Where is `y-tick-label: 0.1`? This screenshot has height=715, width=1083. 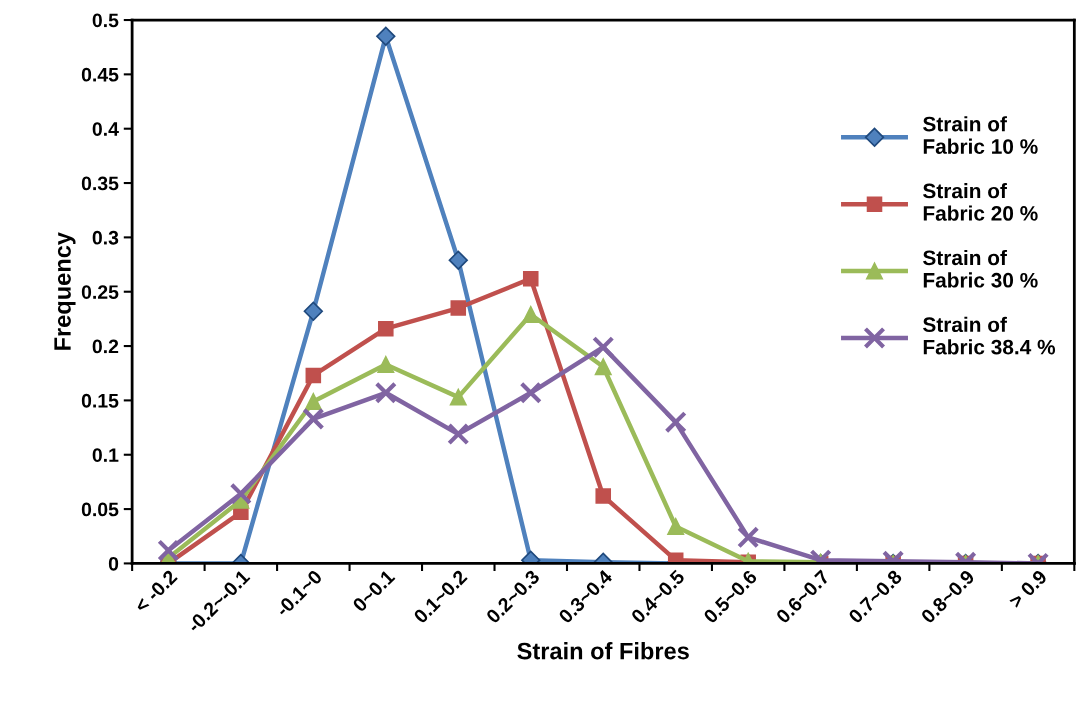 y-tick-label: 0.1 is located at coordinates (105, 455).